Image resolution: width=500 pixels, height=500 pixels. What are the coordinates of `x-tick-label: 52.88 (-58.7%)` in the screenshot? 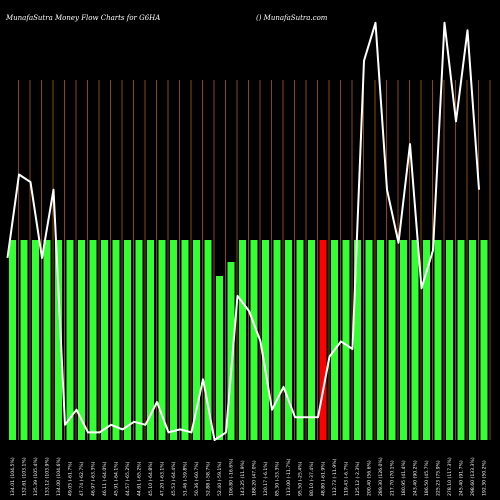 It's located at (209, 478).